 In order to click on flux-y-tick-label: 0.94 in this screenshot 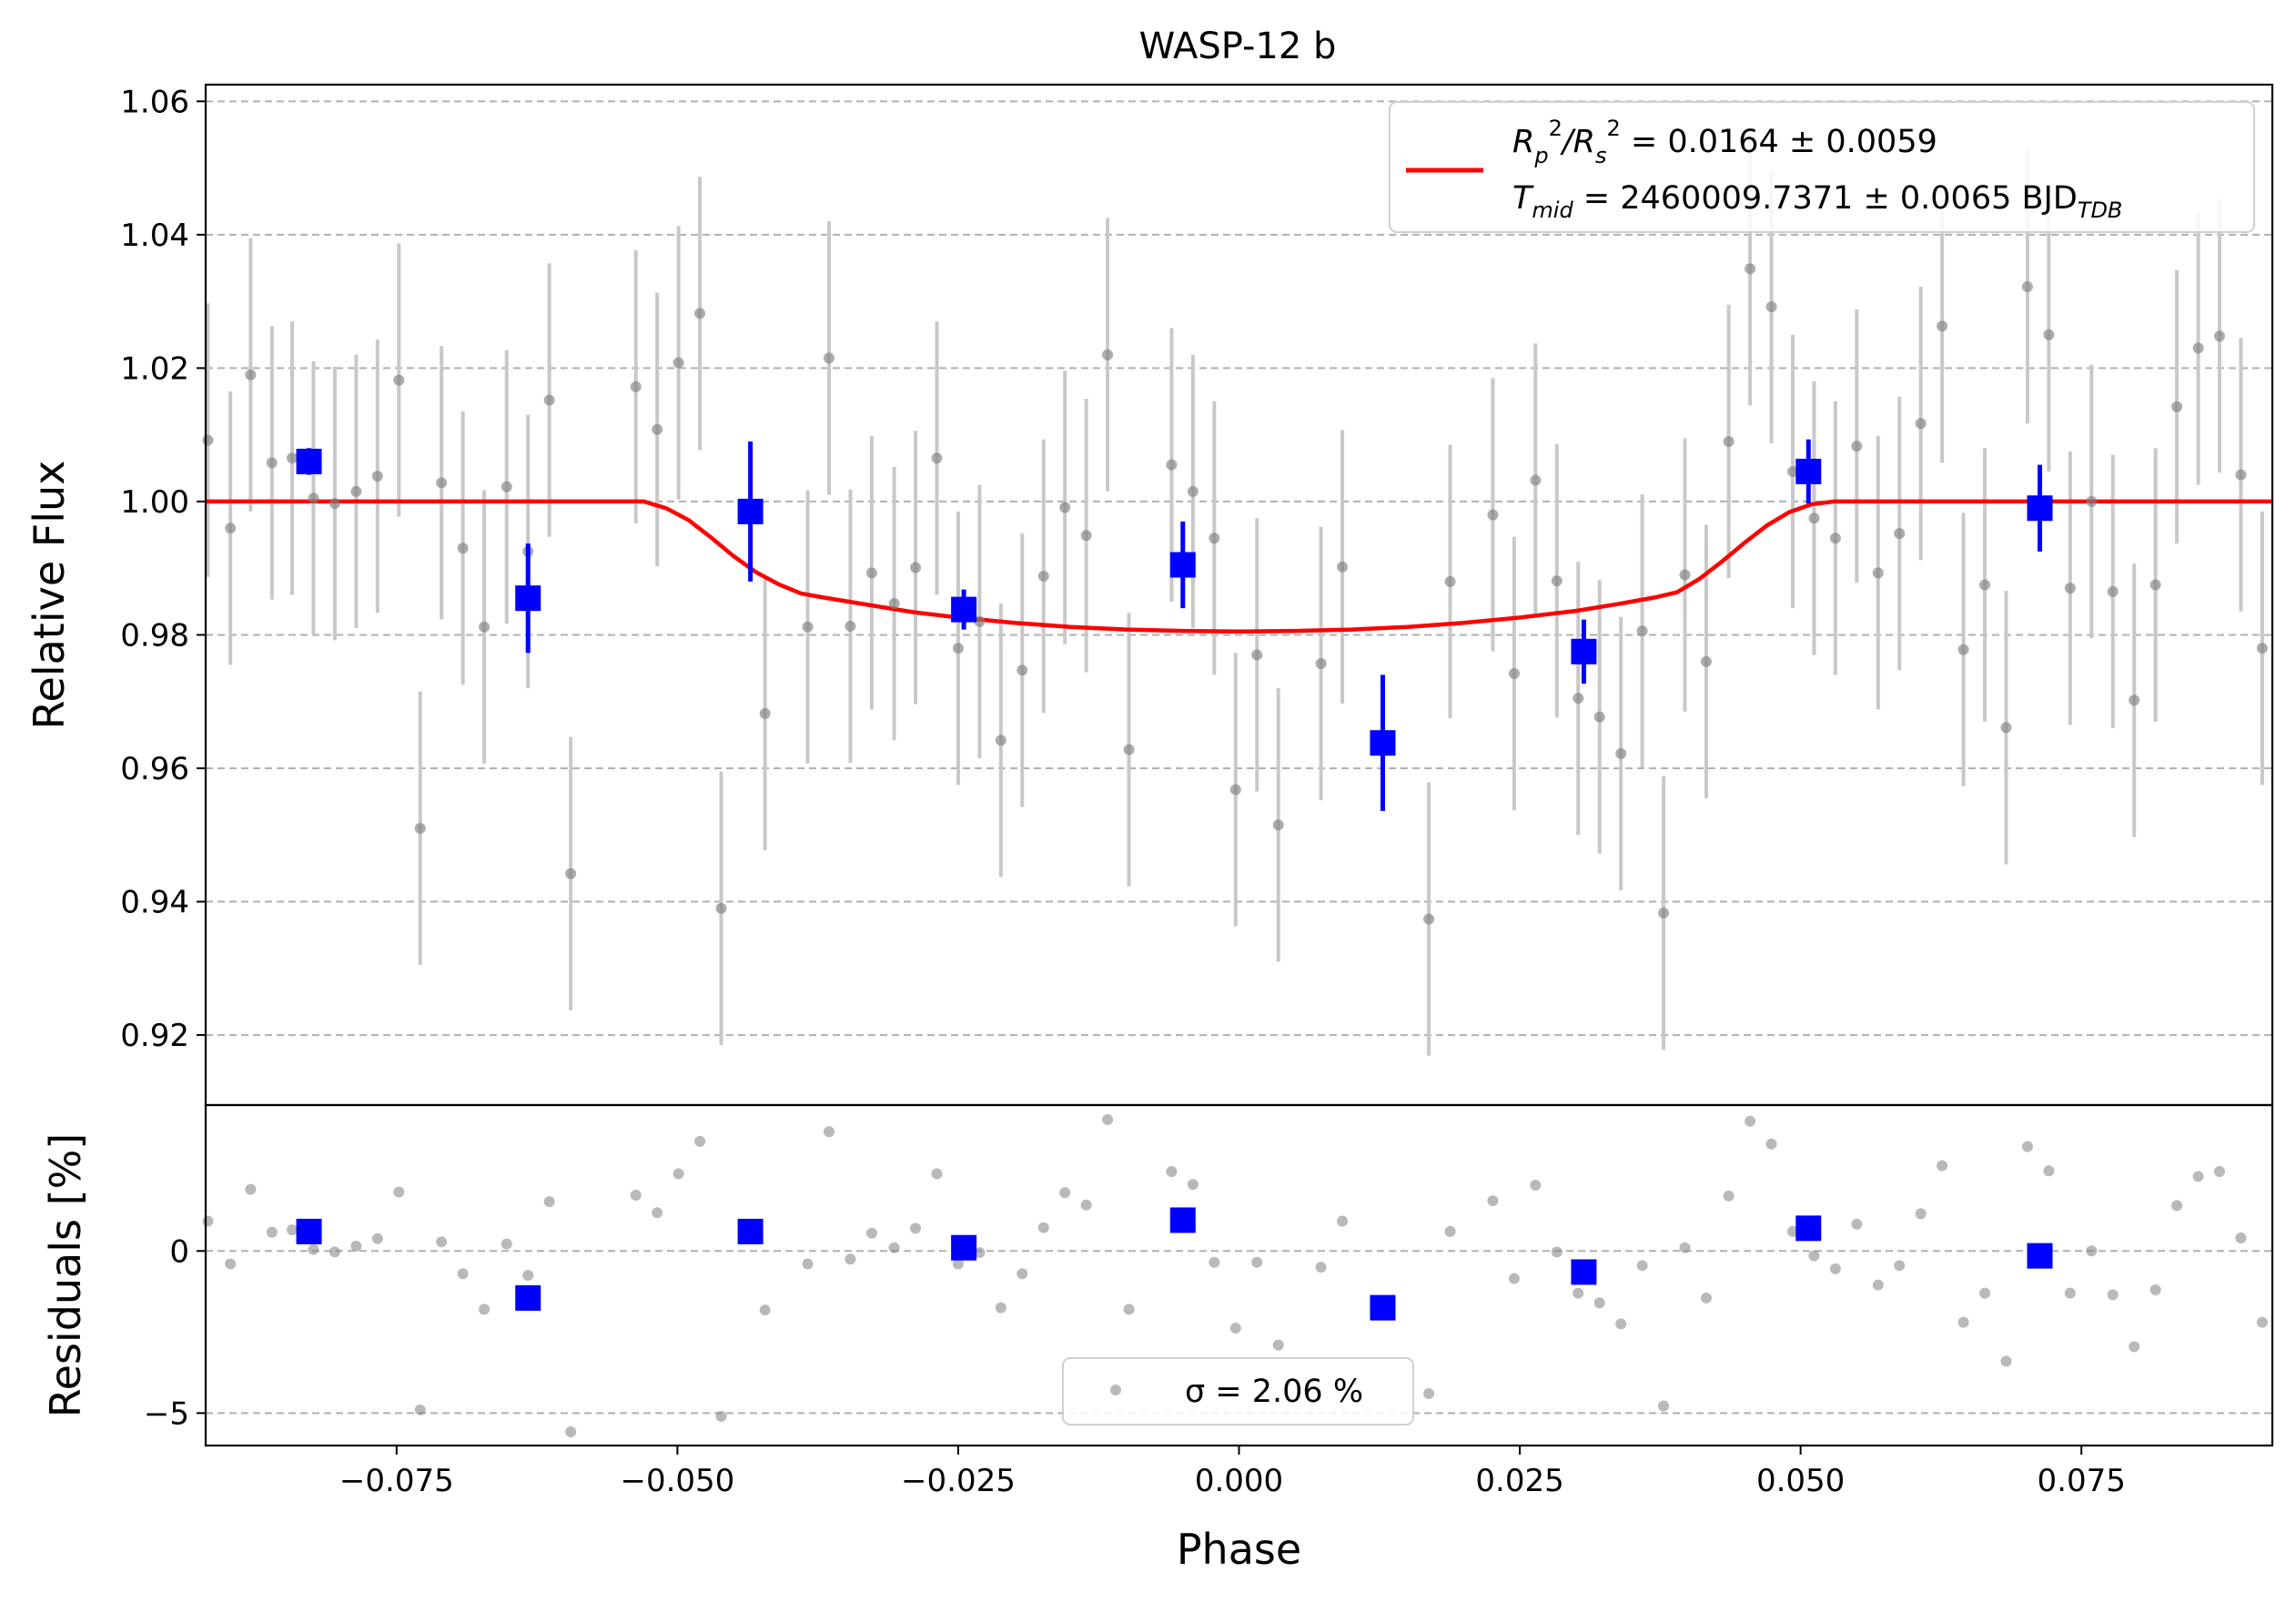, I will do `click(155, 903)`.